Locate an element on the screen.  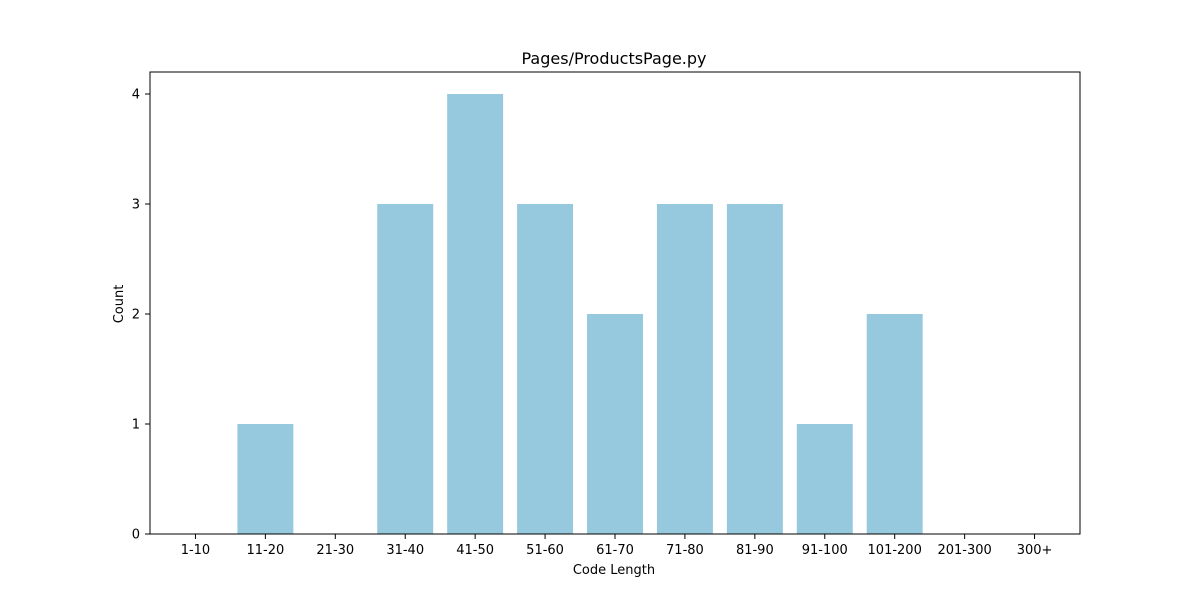
y-tick-label-4: 4 is located at coordinates (136, 95).